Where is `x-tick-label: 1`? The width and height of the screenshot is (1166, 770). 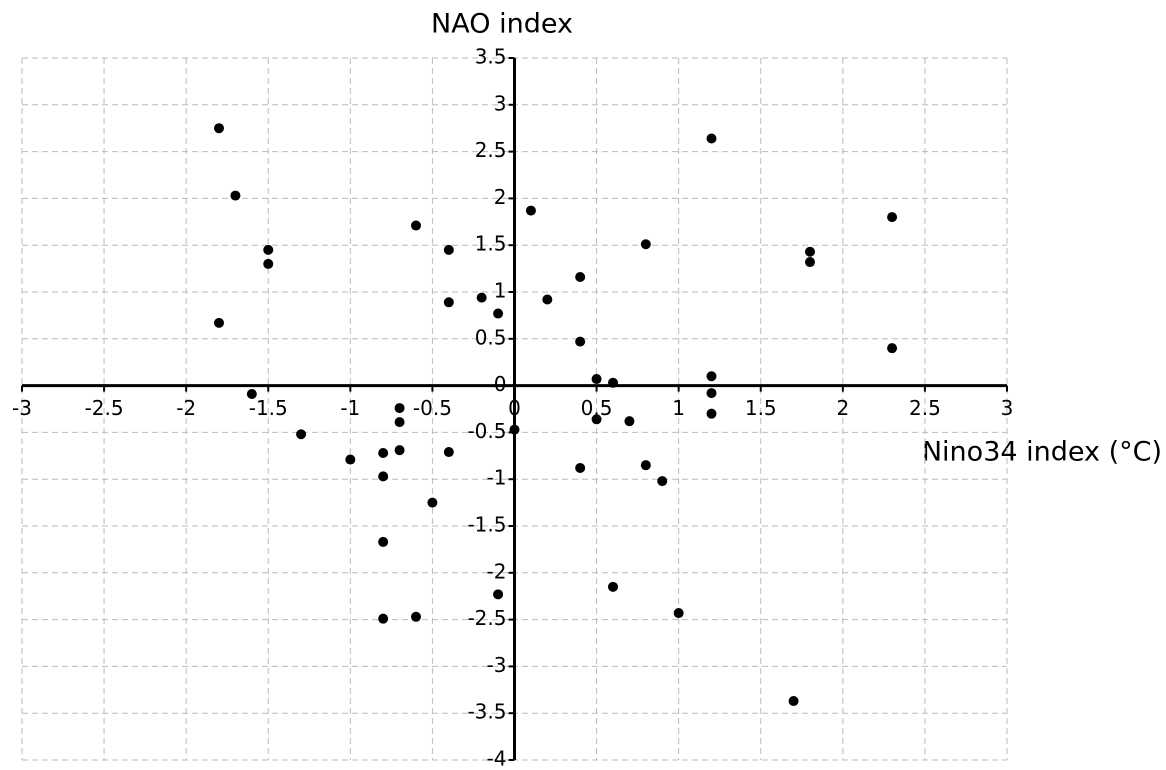 x-tick-label: 1 is located at coordinates (678, 408).